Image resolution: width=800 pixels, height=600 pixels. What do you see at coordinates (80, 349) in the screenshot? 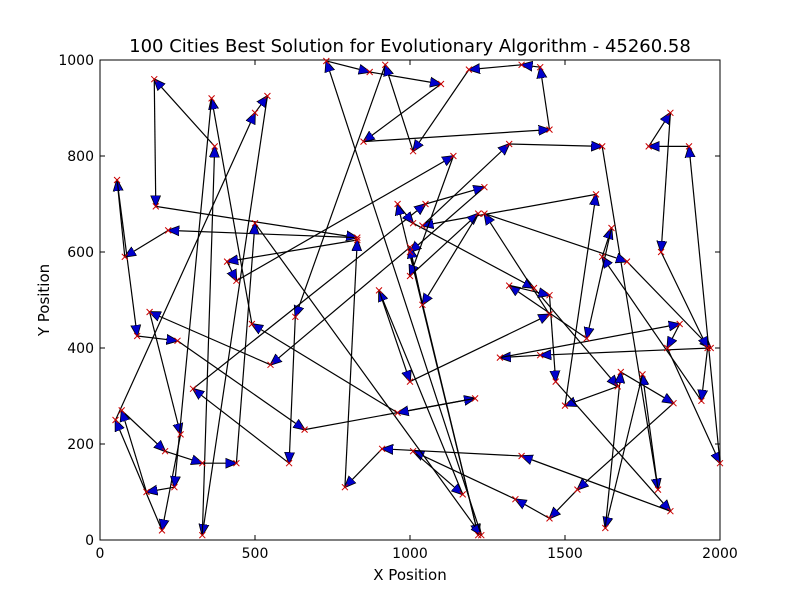
I see `y-tick-label: 400` at bounding box center [80, 349].